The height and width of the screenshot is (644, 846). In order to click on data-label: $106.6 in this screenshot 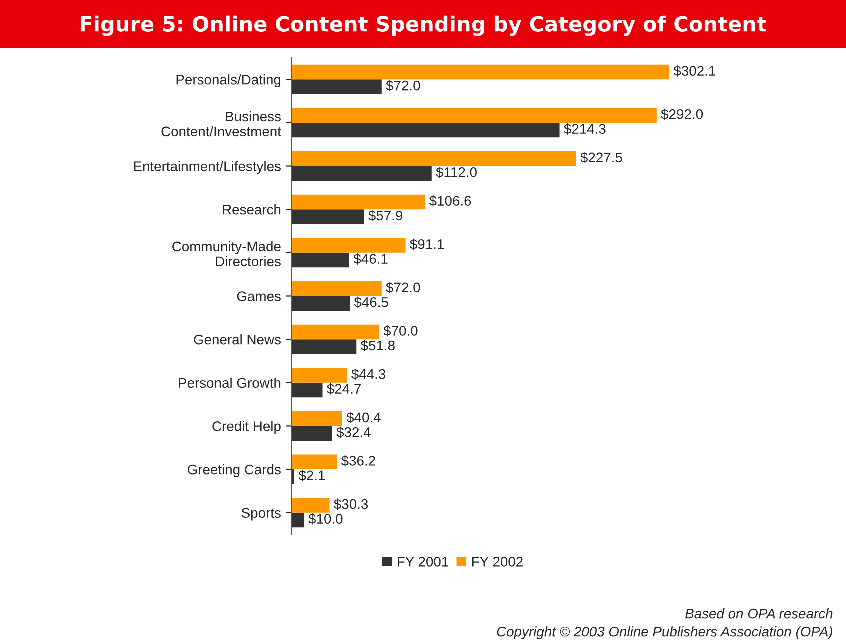, I will do `click(450, 201)`.